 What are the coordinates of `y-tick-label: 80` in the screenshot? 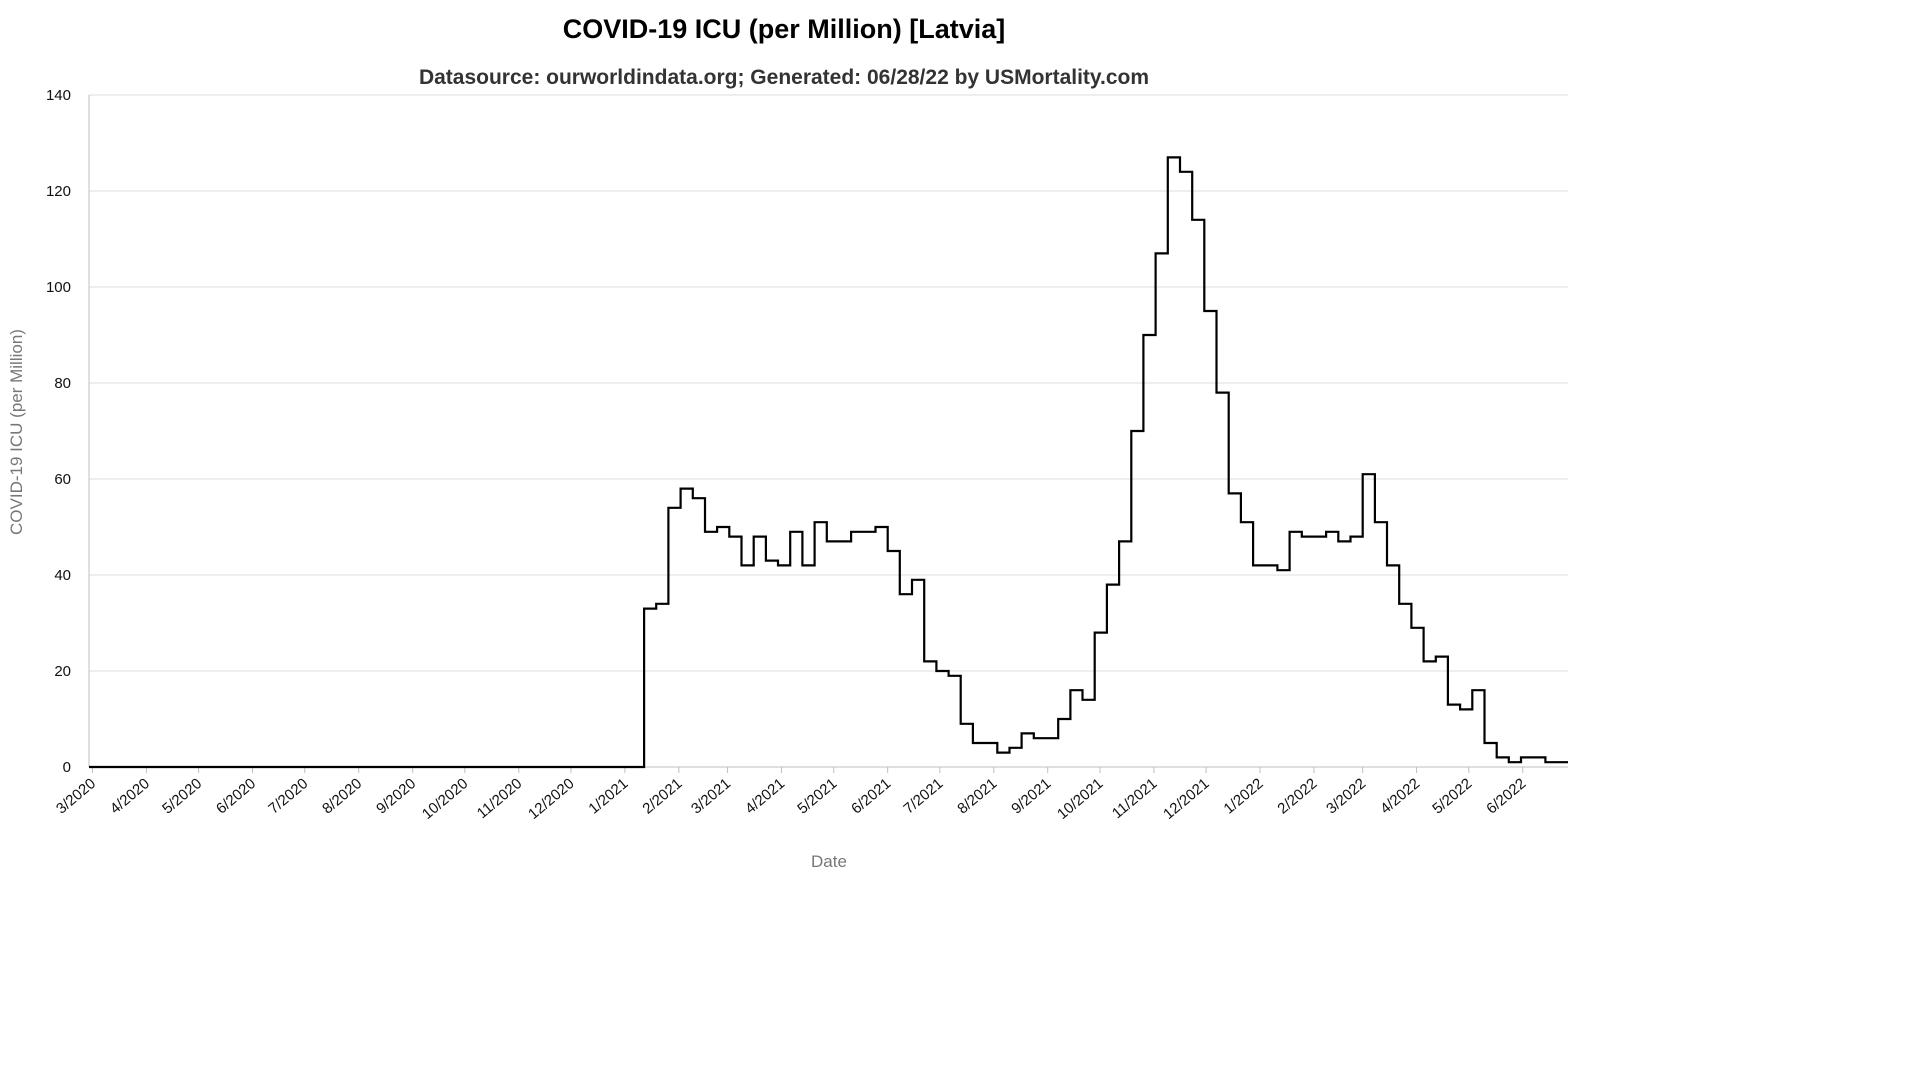 It's located at (62, 383).